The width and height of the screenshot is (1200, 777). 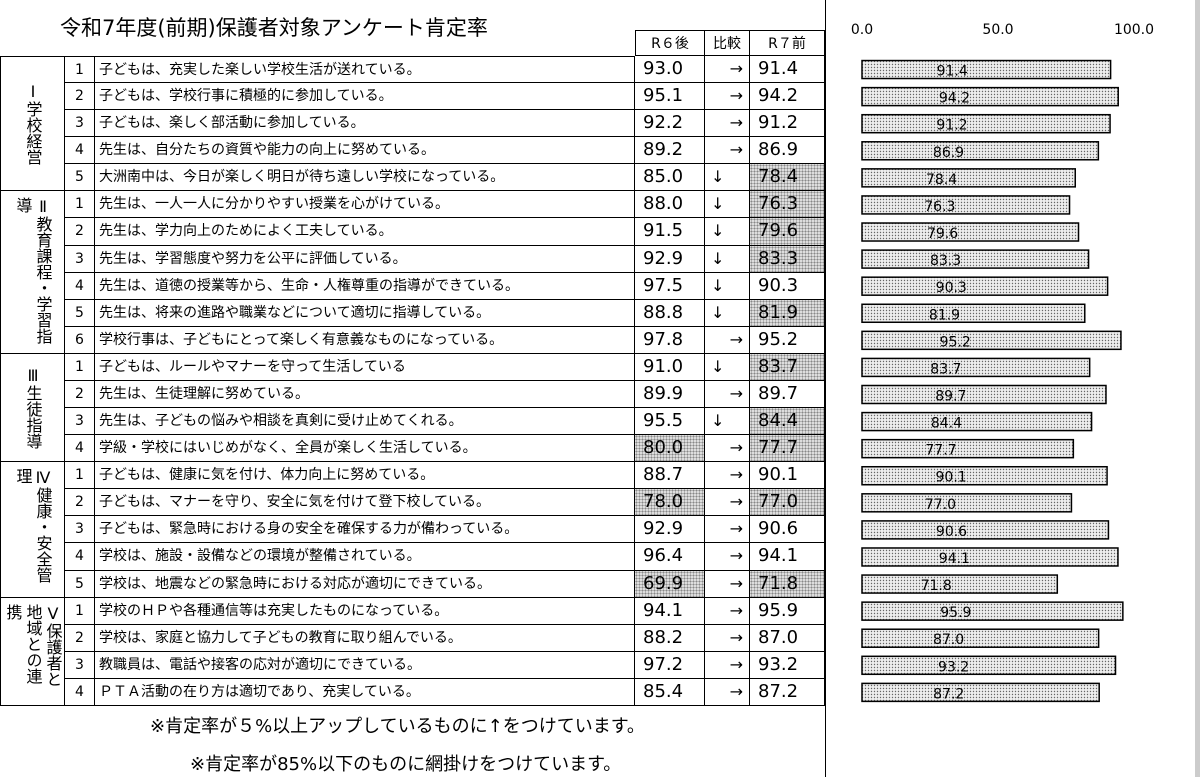 What do you see at coordinates (951, 126) in the screenshot?
I see `bar-label: 91.2` at bounding box center [951, 126].